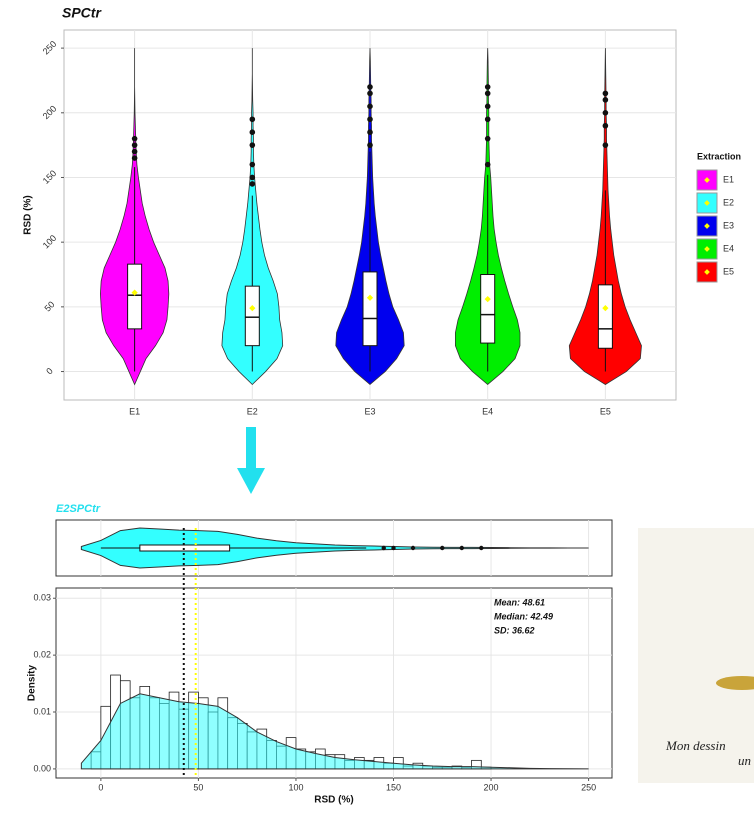 This screenshot has height=839, width=754. Describe the element at coordinates (588, 787) in the screenshot. I see `x-tick-label: 250` at that location.